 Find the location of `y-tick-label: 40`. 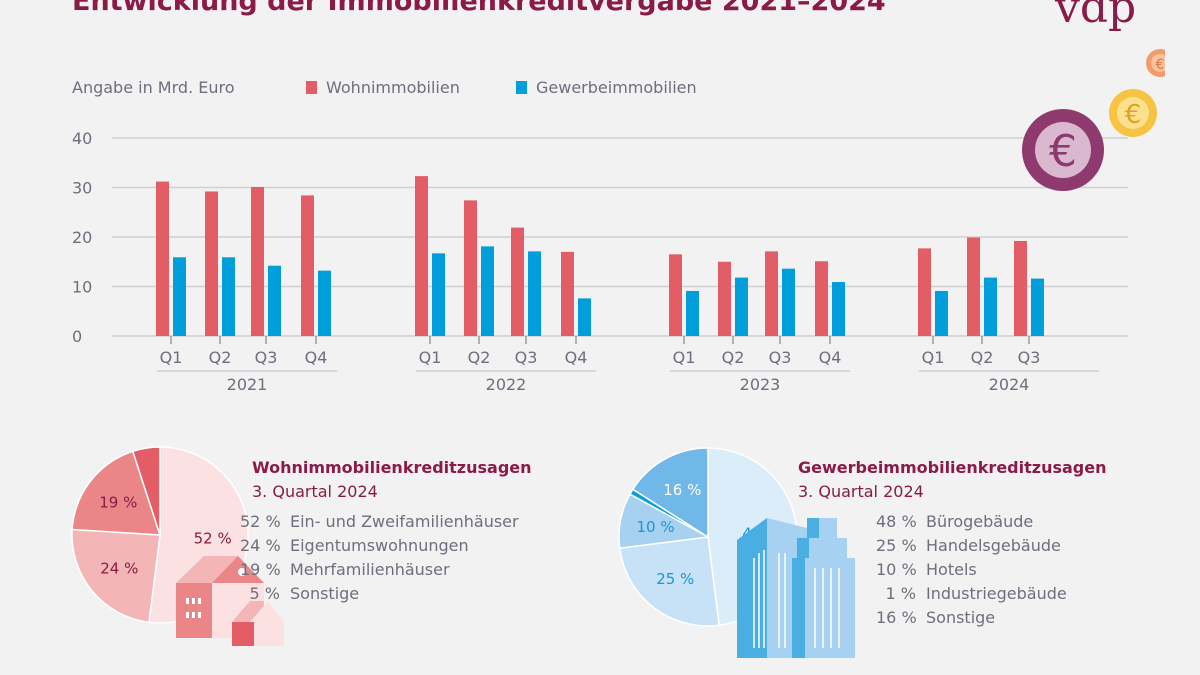

y-tick-label: 40 is located at coordinates (82, 138).